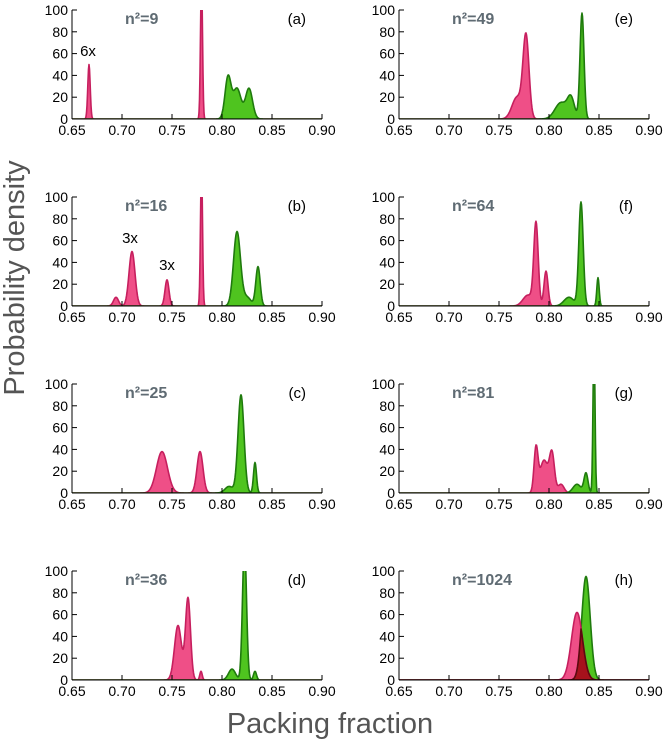 This screenshot has width=665, height=751. I want to click on x-axis-title: Packing fraction, so click(330, 724).